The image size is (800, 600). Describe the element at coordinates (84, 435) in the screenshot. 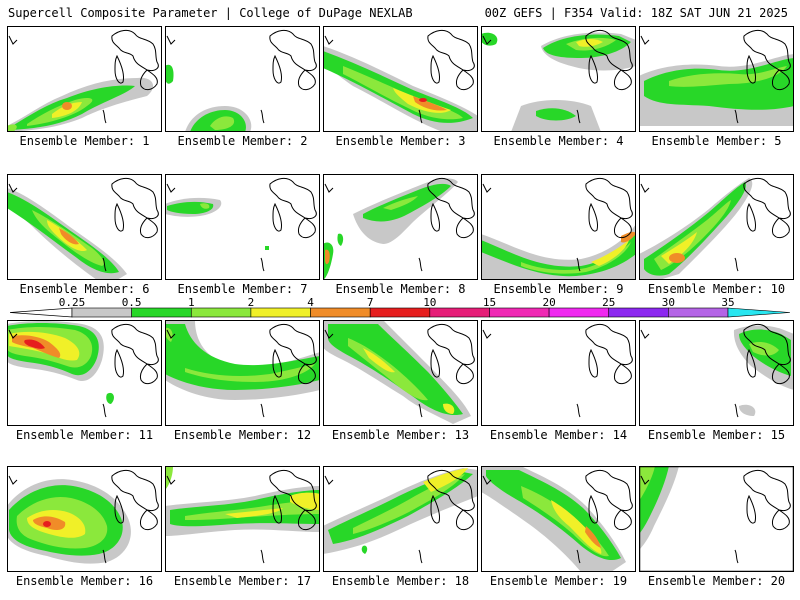

I see `ensemble-member-label: Ensemble Member: 11` at that location.